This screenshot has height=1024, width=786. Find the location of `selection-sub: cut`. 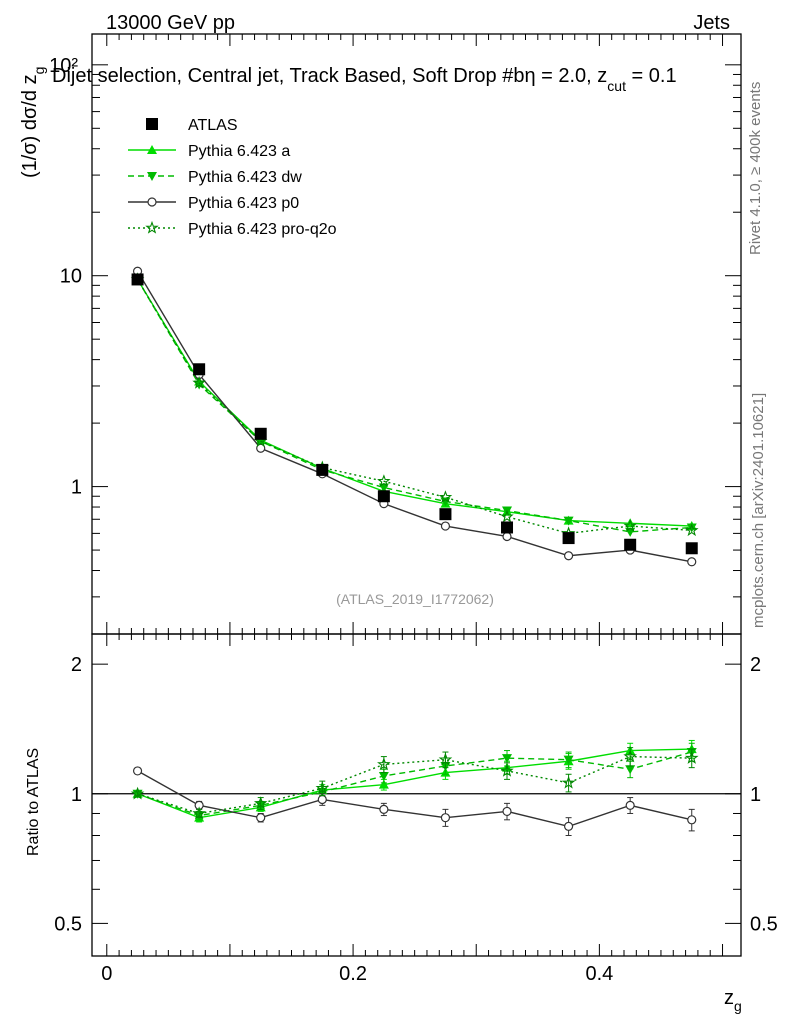

selection-sub: cut is located at coordinates (616, 86).